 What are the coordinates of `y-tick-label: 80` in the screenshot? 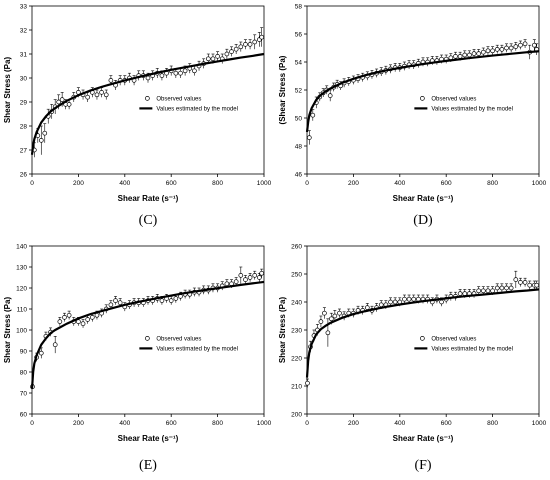 It's located at (24, 372).